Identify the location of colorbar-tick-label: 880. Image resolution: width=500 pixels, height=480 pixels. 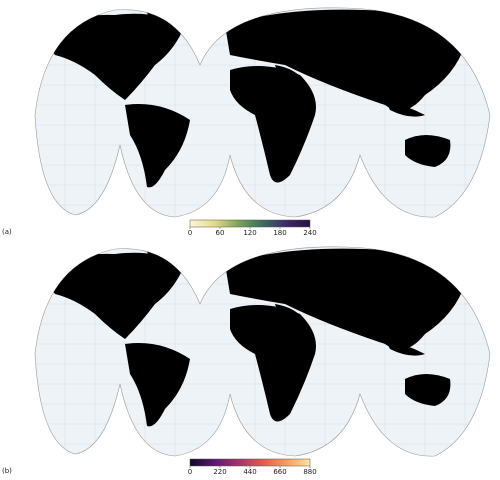
(309, 472).